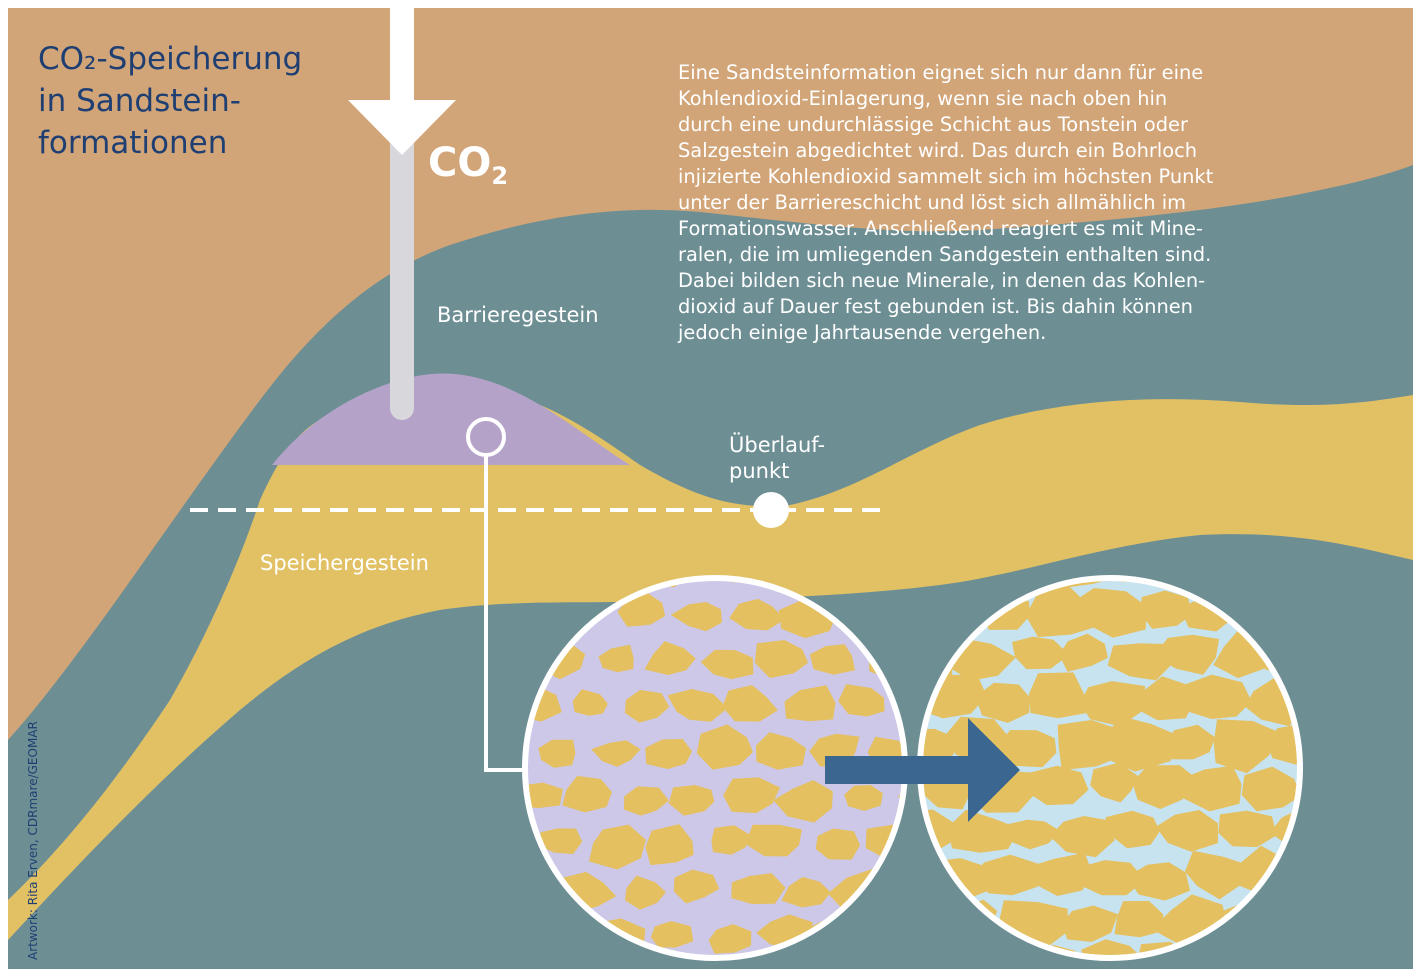 The width and height of the screenshot is (1423, 969). I want to click on artwork-credit: Artwork: Rita Erven, CDRmare/GEOMAR, so click(33, 840).